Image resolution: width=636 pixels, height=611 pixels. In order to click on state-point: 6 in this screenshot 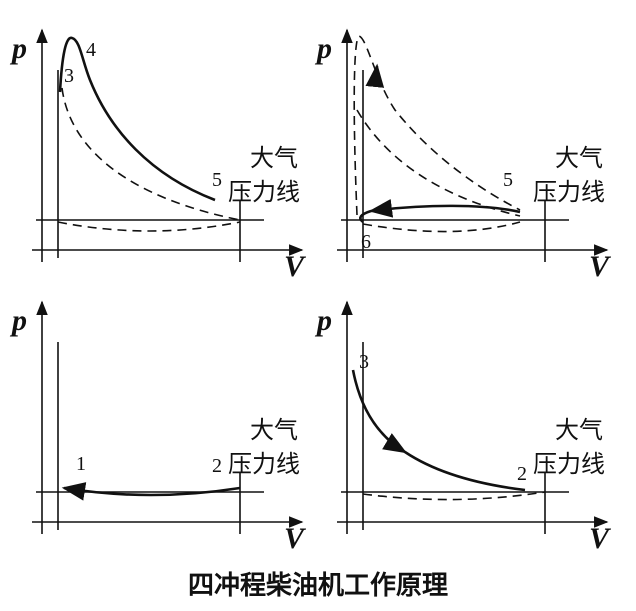, I will do `click(366, 242)`.